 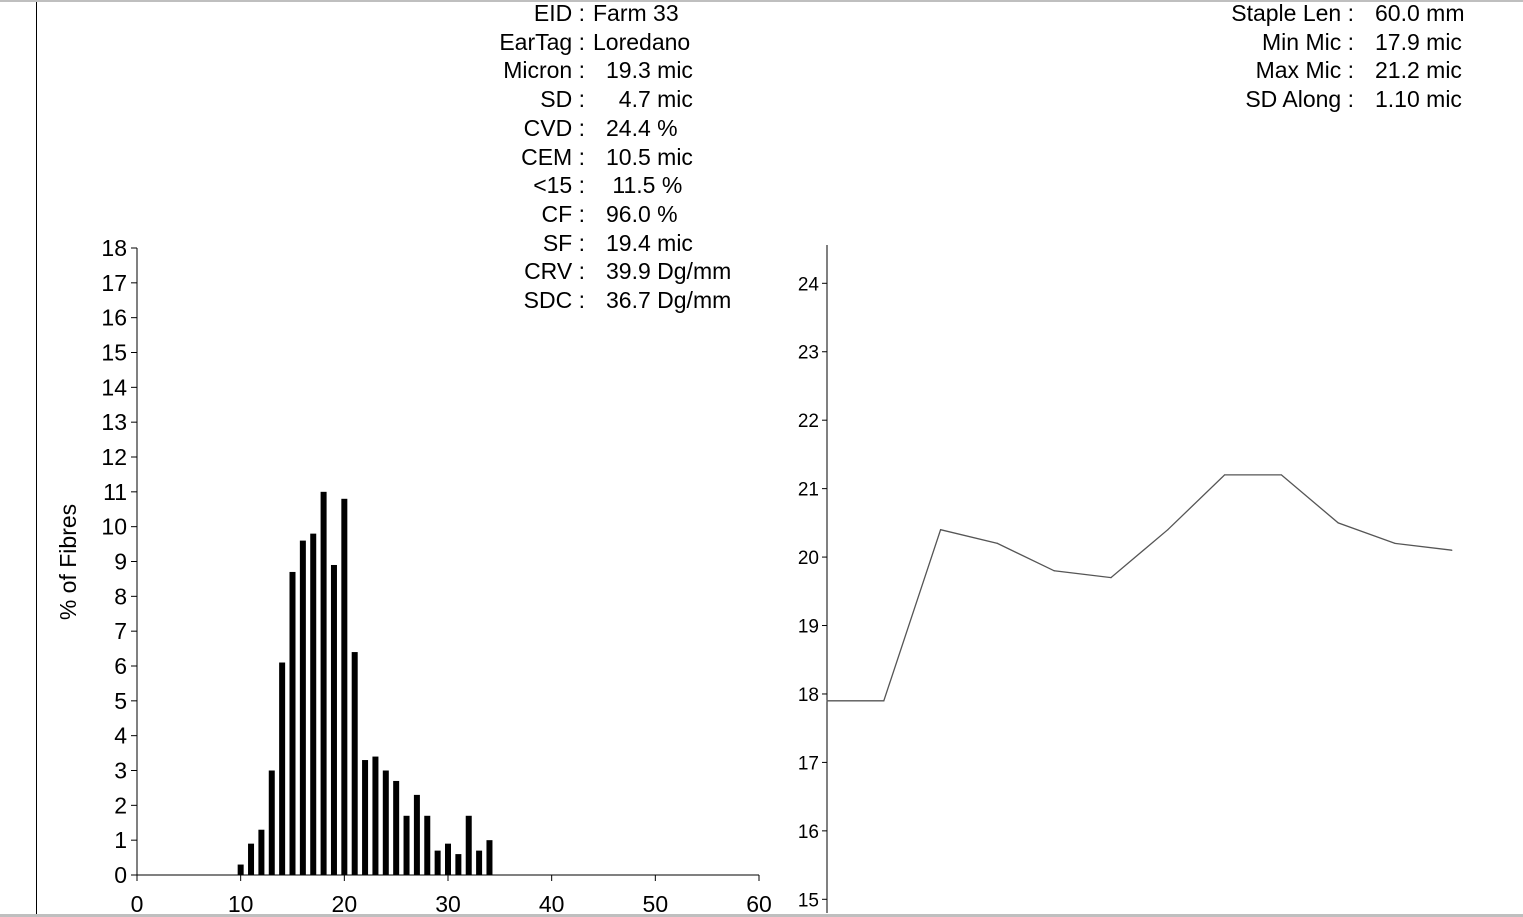 What do you see at coordinates (36, 458) in the screenshot?
I see `window-left-border` at bounding box center [36, 458].